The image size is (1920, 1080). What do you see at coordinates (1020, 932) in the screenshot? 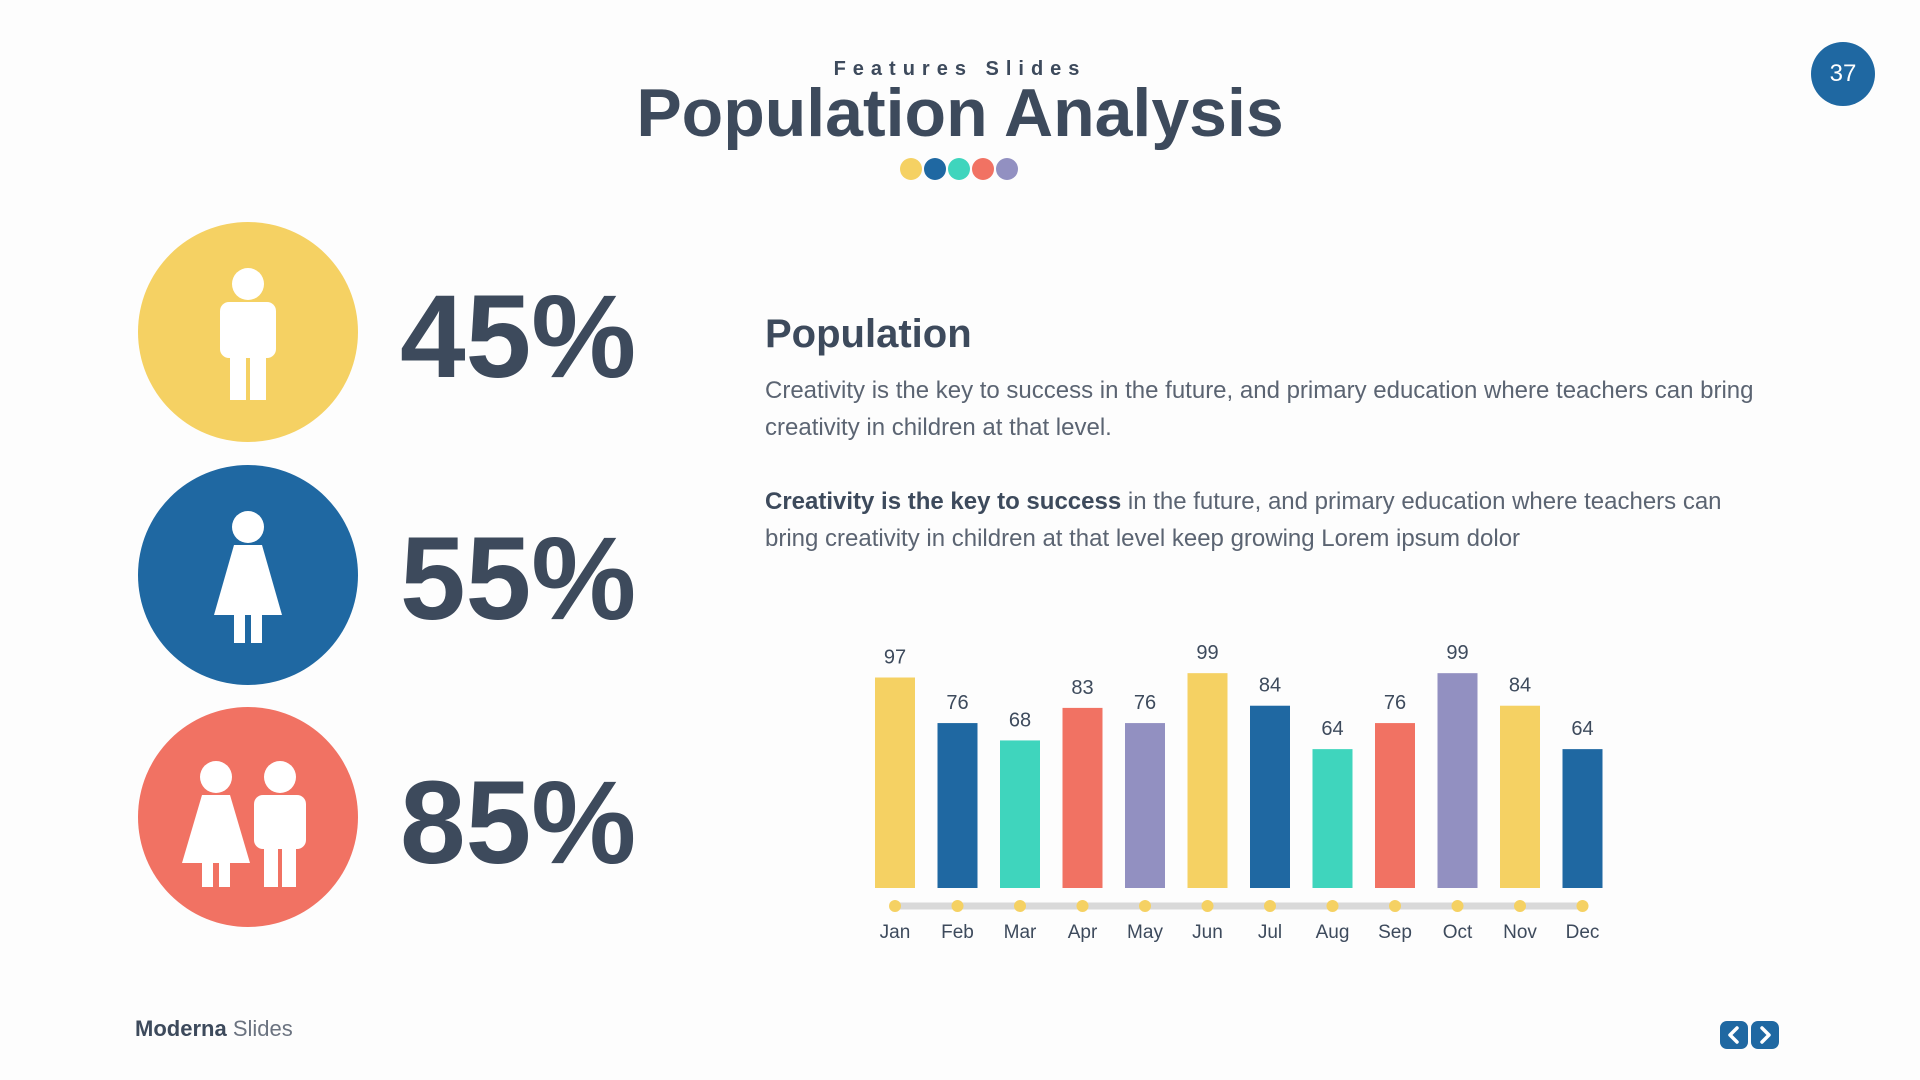
I see `tick-label-mar: Mar` at bounding box center [1020, 932].